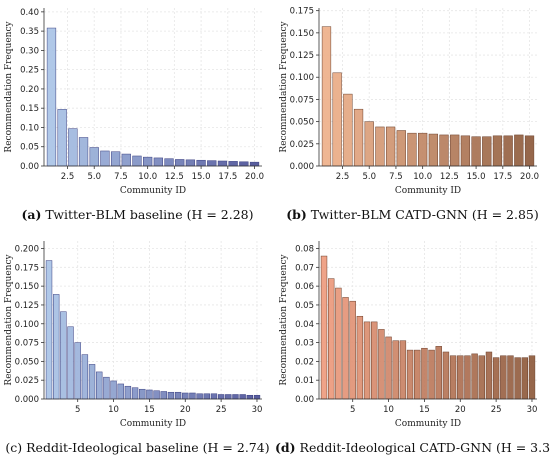 The image size is (550, 466). Describe the element at coordinates (369, 177) in the screenshot. I see `x-tick-label: 5.0` at that location.